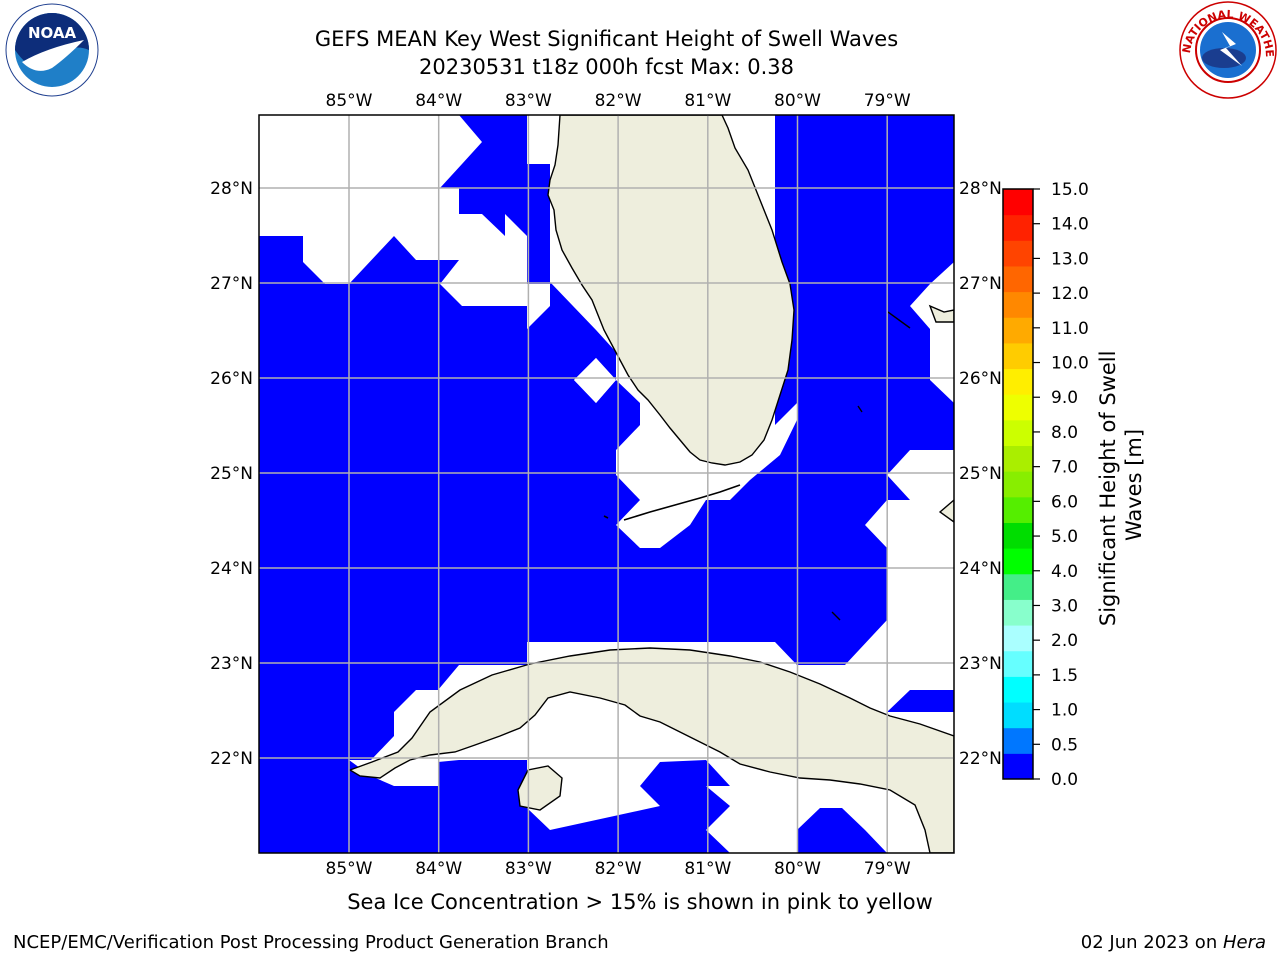 Image resolution: width=1280 pixels, height=960 pixels. What do you see at coordinates (1064, 537) in the screenshot?
I see `colorbar-tick-label: 5.0` at bounding box center [1064, 537].